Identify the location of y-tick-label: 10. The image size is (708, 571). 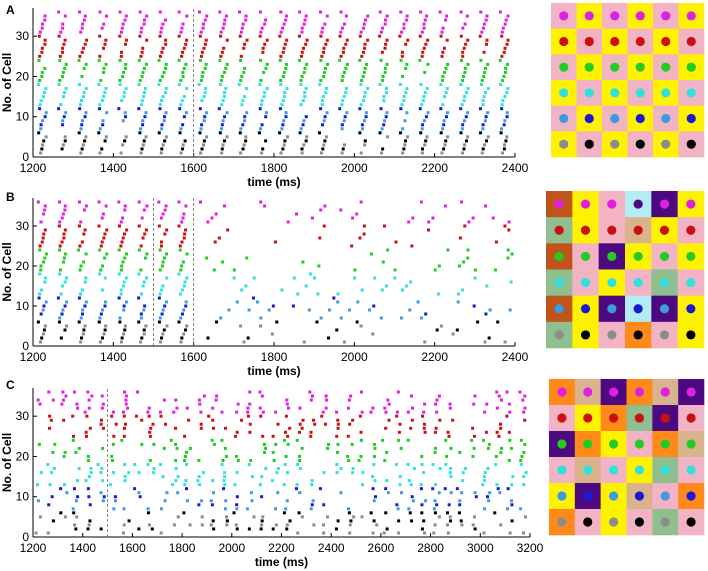
(23, 497).